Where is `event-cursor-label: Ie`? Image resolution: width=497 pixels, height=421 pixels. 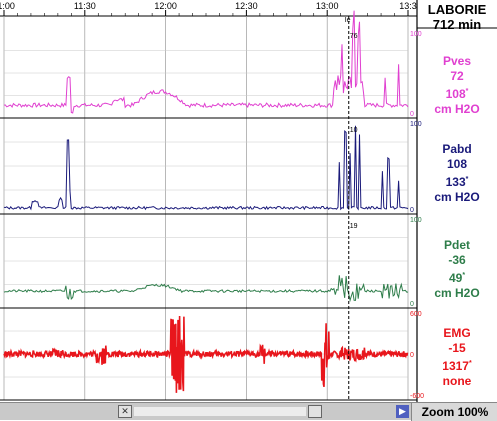
event-cursor-label: Ie is located at coordinates (348, 20).